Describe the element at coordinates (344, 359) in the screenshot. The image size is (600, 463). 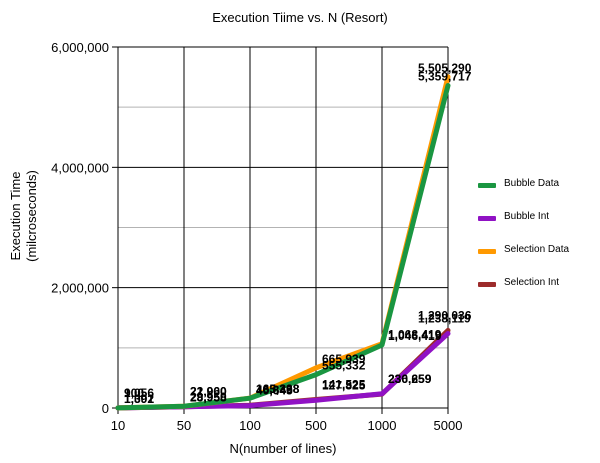
I see `data-label: 665,939` at that location.